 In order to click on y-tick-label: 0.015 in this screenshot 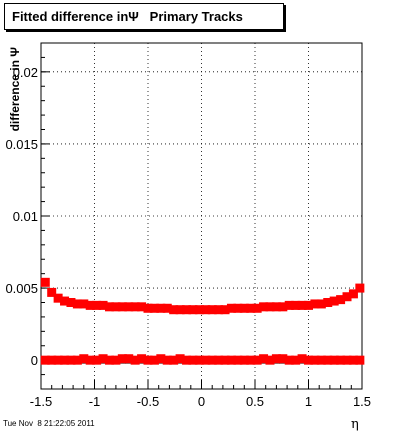, I will do `click(21, 144)`.